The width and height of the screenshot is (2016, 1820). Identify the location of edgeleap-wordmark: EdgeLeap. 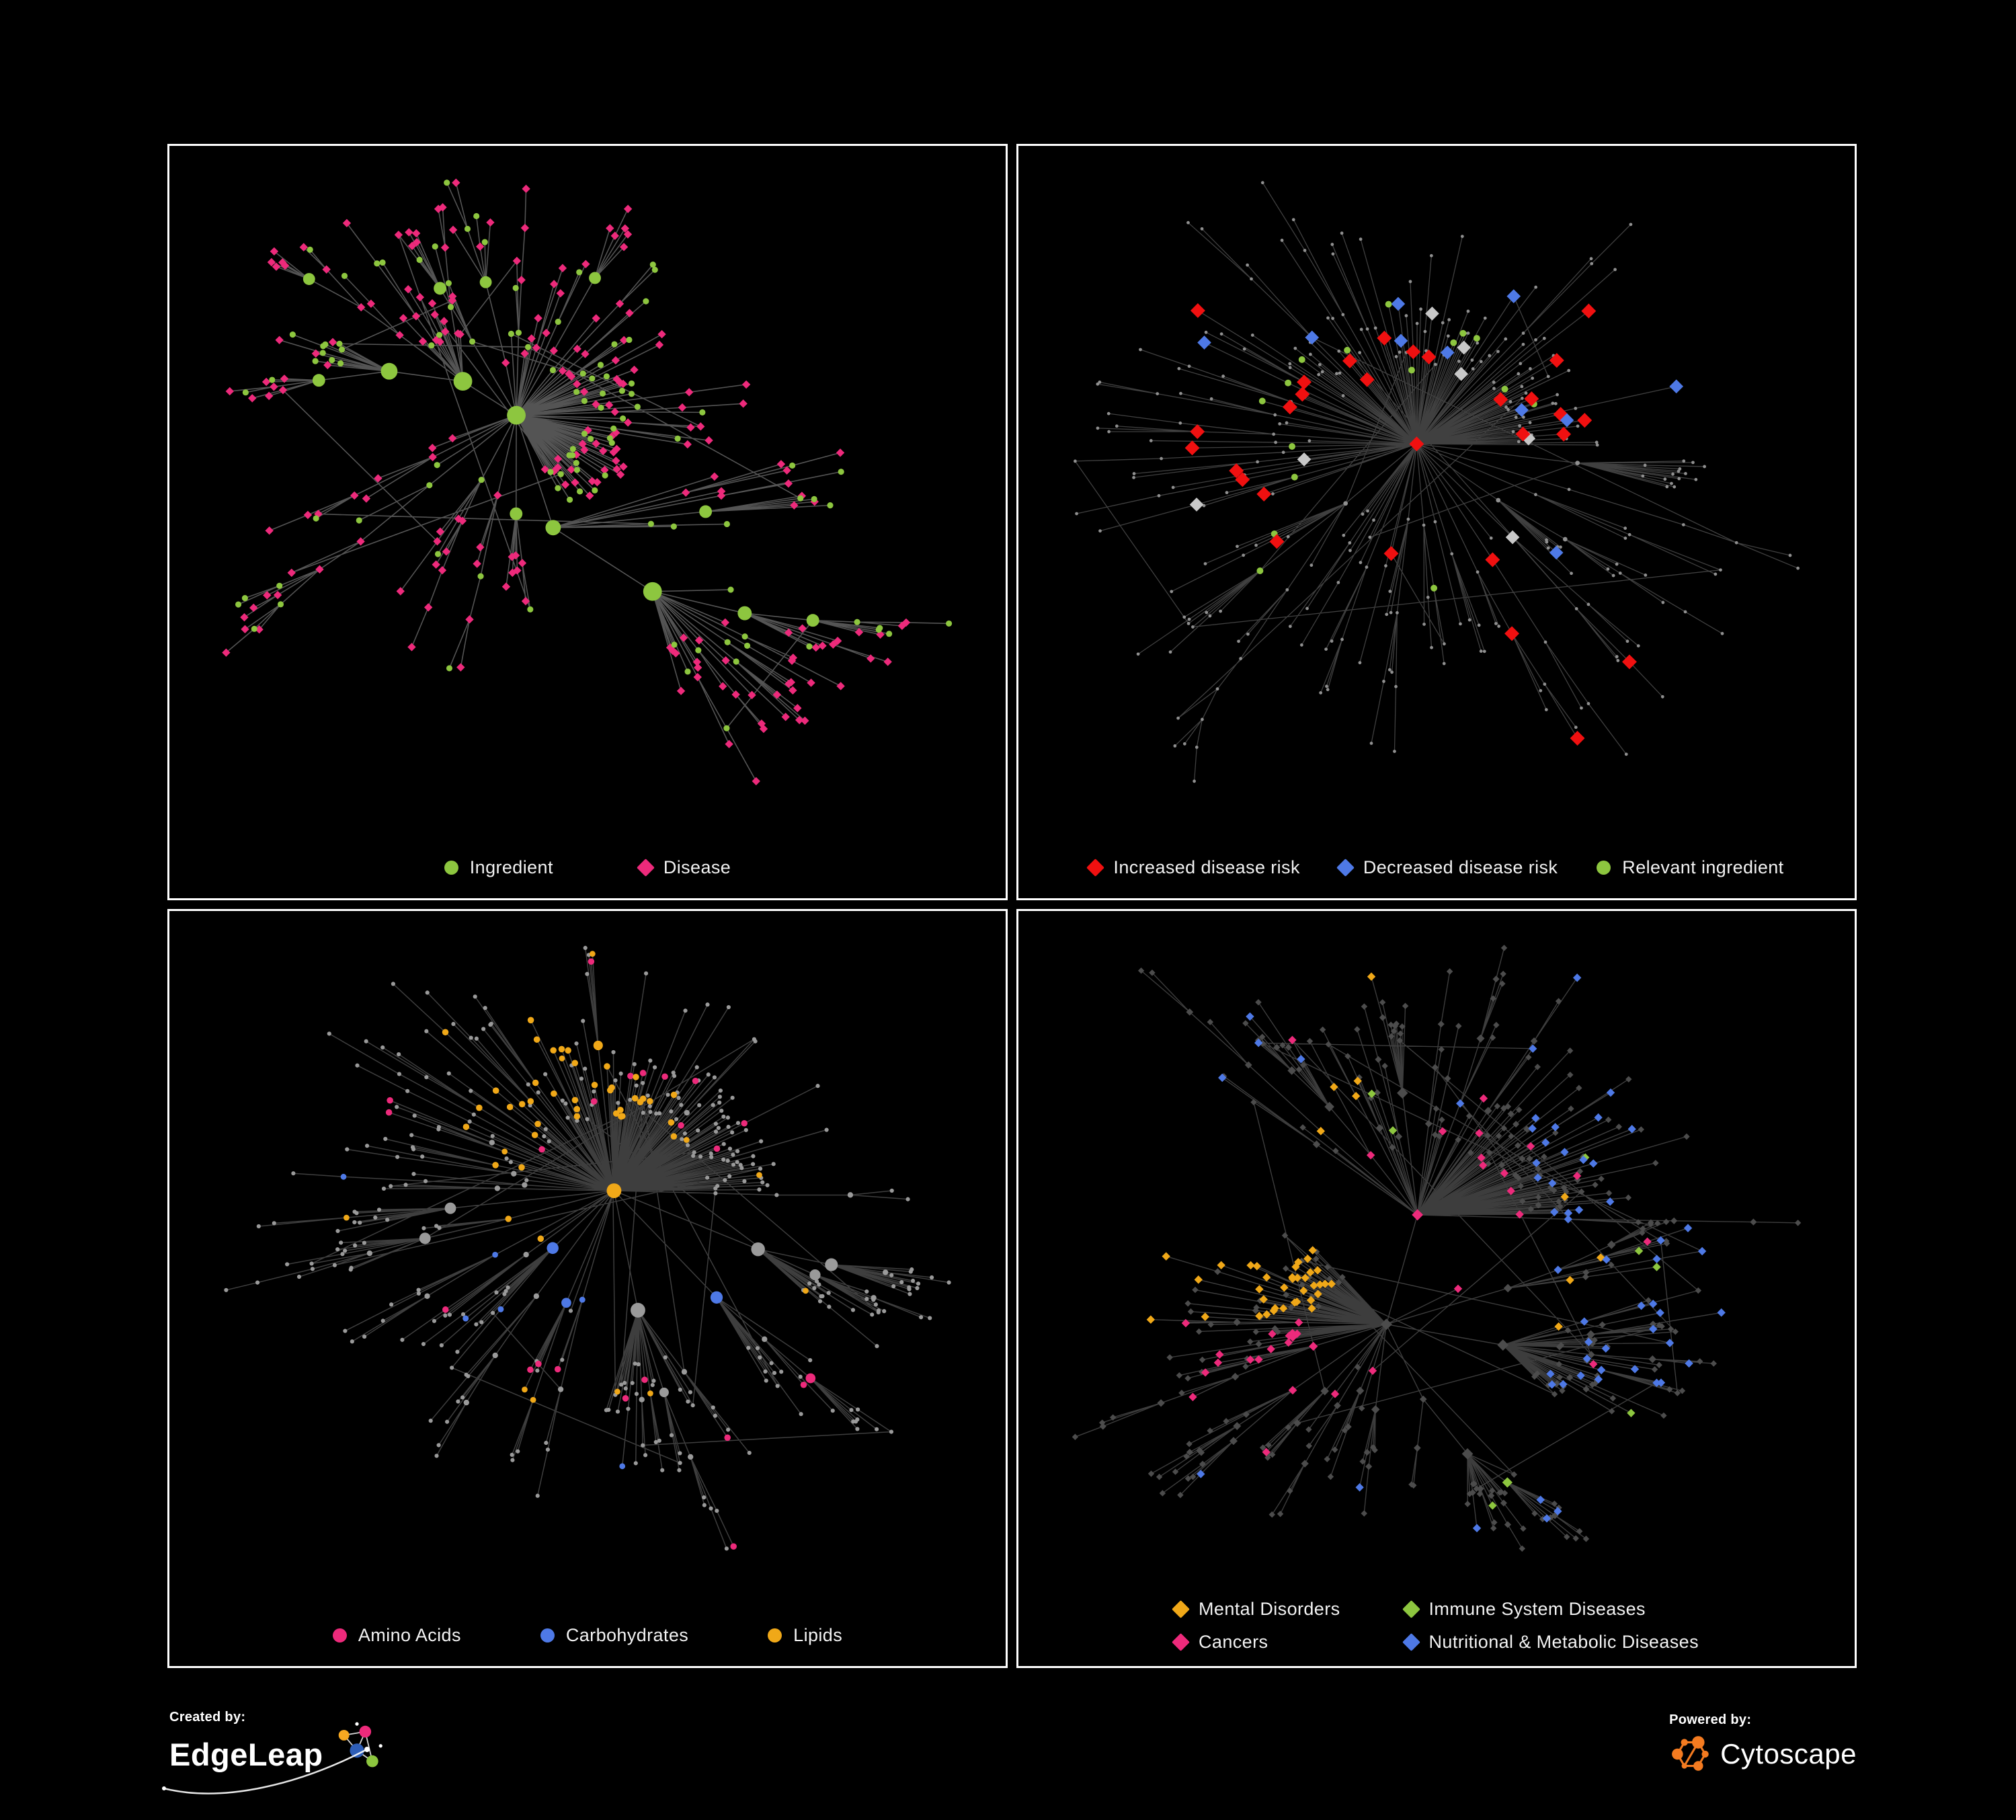
(246, 1754).